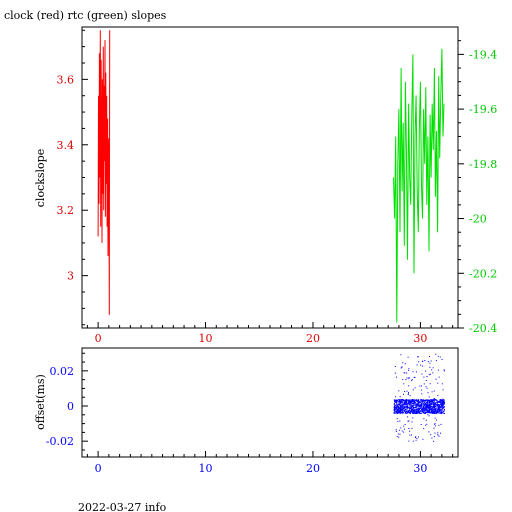 This screenshot has height=512, width=512. I want to click on upper-left-y-ticks: 3 3.2 3.4 3.6, so click(72, 177).